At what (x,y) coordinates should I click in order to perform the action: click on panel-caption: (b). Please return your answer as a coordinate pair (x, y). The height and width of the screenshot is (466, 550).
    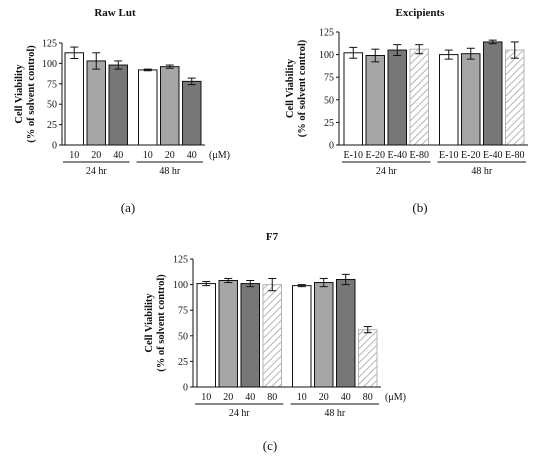
    Looking at the image, I should click on (419, 207).